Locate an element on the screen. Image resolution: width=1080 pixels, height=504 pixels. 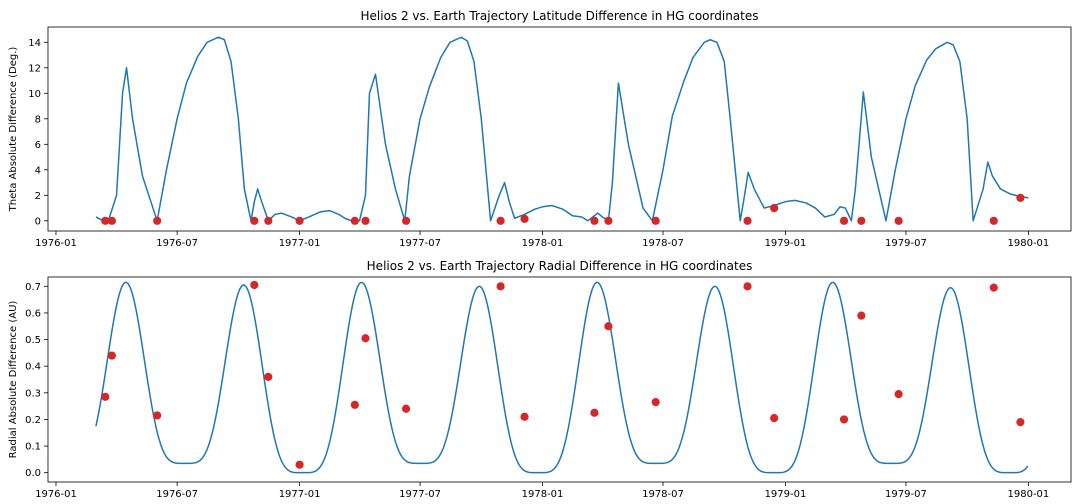
y-tick-label: 0.7 is located at coordinates (33, 287).